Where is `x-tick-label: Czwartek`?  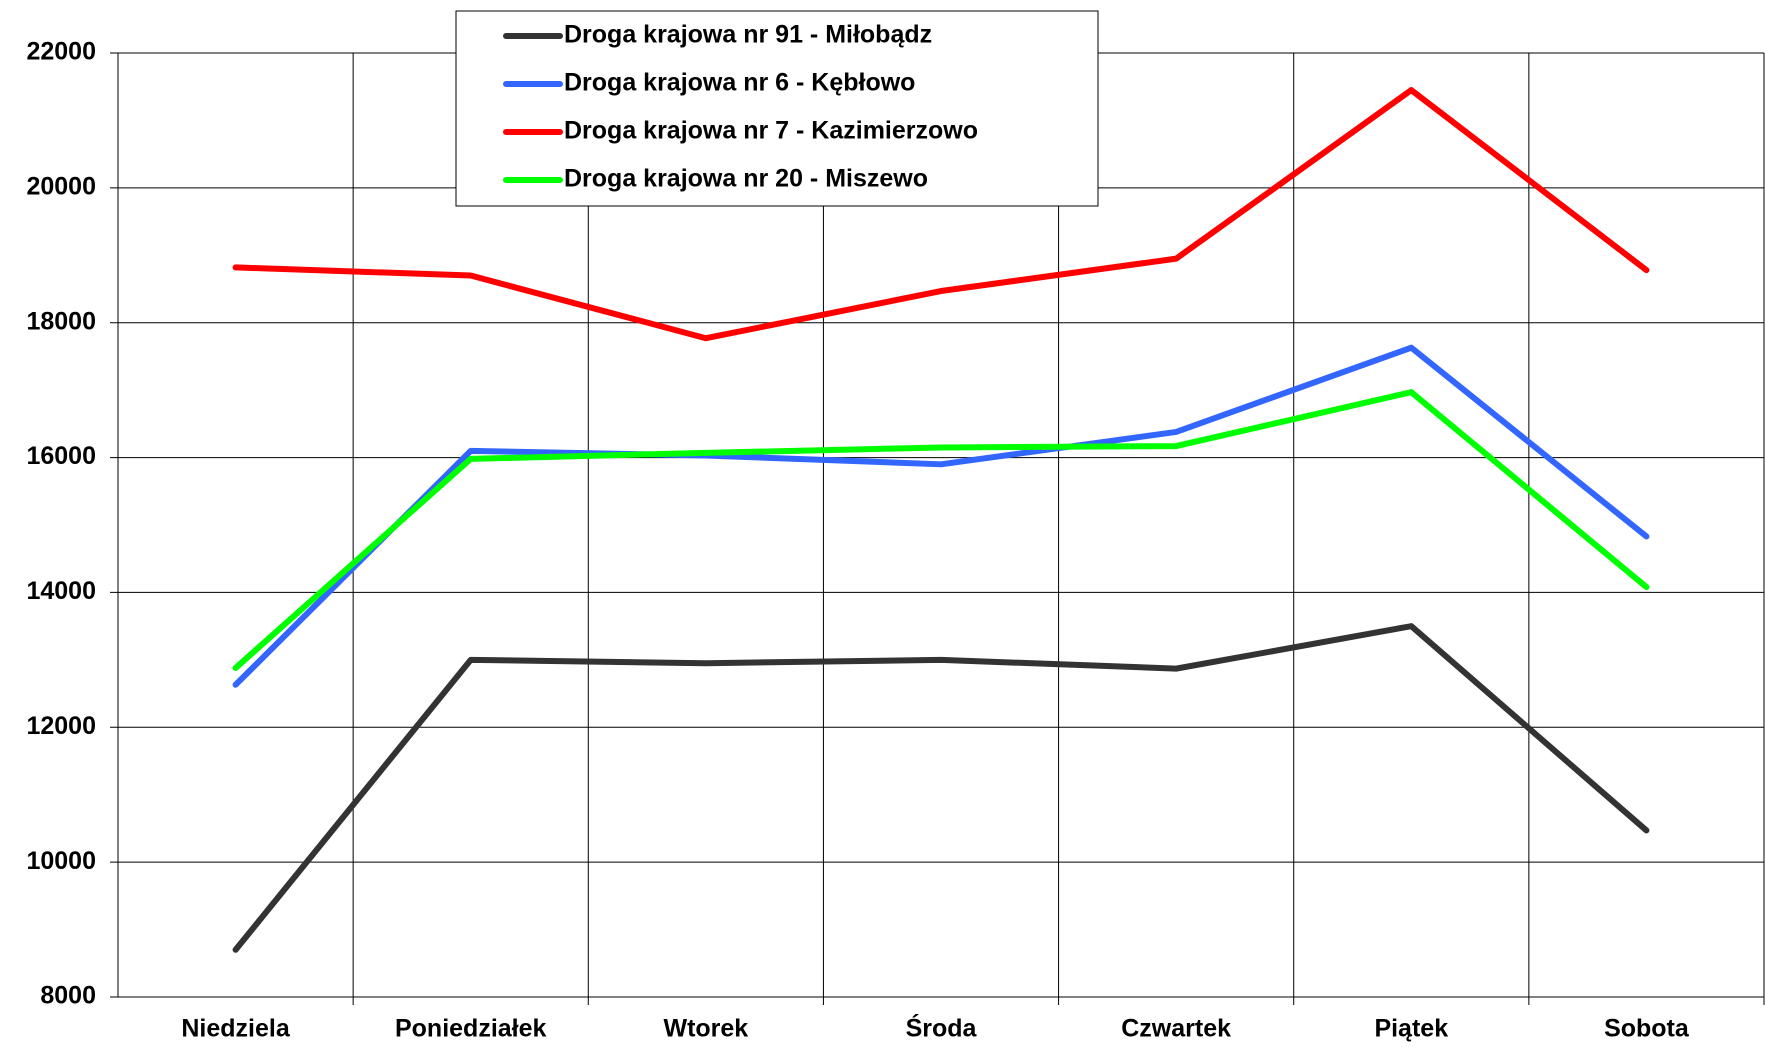
x-tick-label: Czwartek is located at coordinates (1176, 1029).